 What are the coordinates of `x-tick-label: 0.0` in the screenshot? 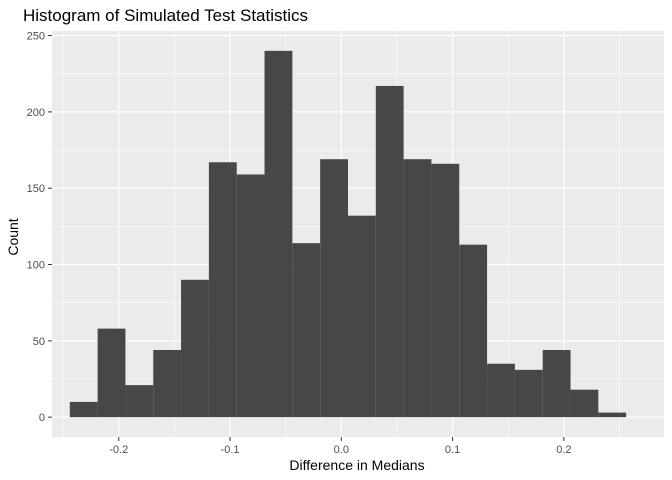 It's located at (341, 450).